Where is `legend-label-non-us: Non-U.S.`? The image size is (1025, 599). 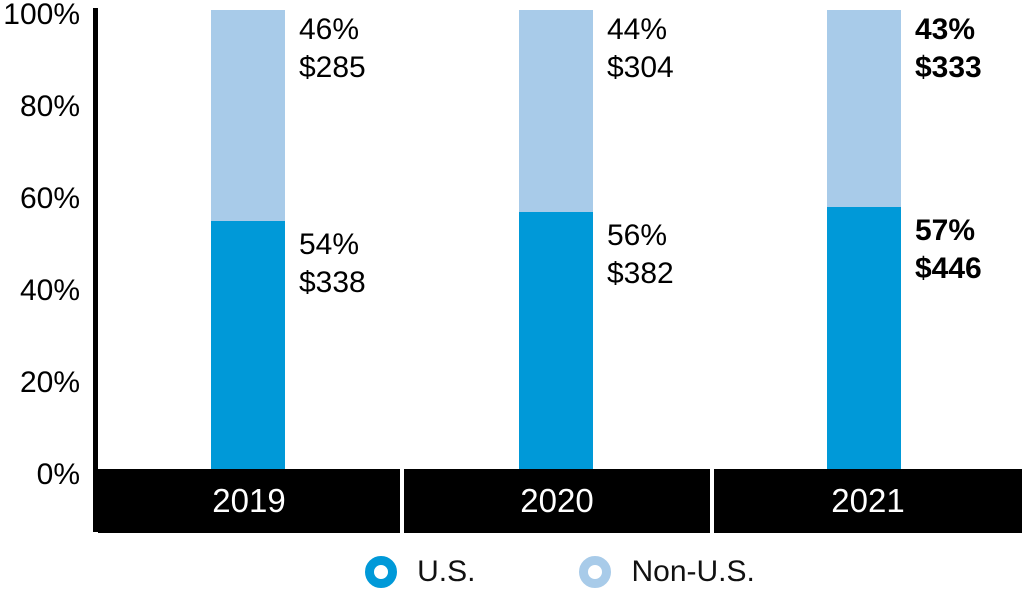
legend-label-non-us: Non-U.S. is located at coordinates (693, 571).